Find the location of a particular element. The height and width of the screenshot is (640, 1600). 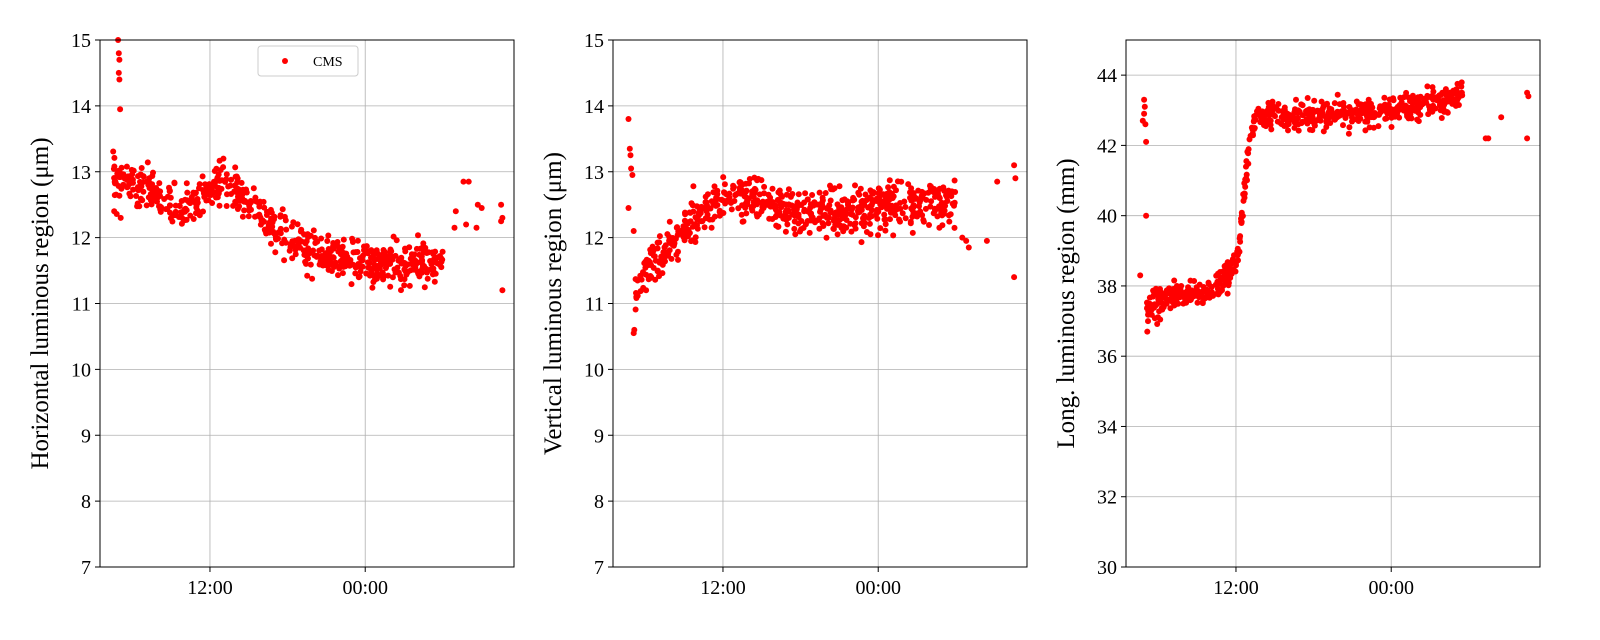

scatter-points is located at coordinates (822, 226).